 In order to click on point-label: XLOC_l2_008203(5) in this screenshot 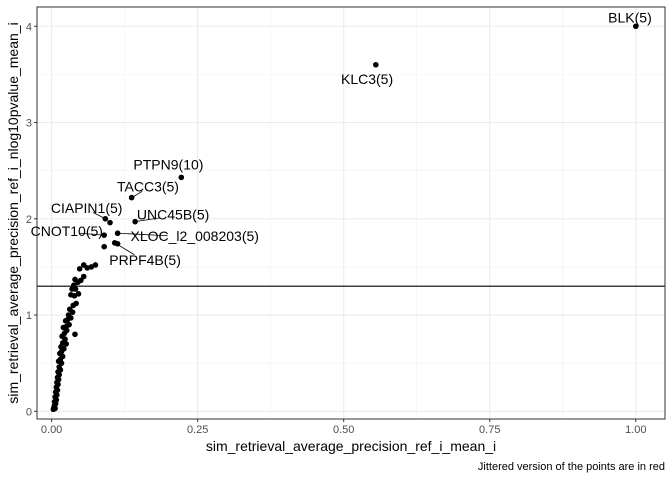, I will do `click(195, 236)`.